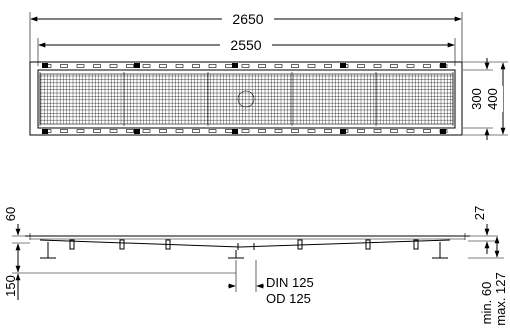 Image resolution: width=510 pixels, height=328 pixels. Describe the element at coordinates (486, 303) in the screenshot. I see `adjust-min-label: min. 60` at that location.